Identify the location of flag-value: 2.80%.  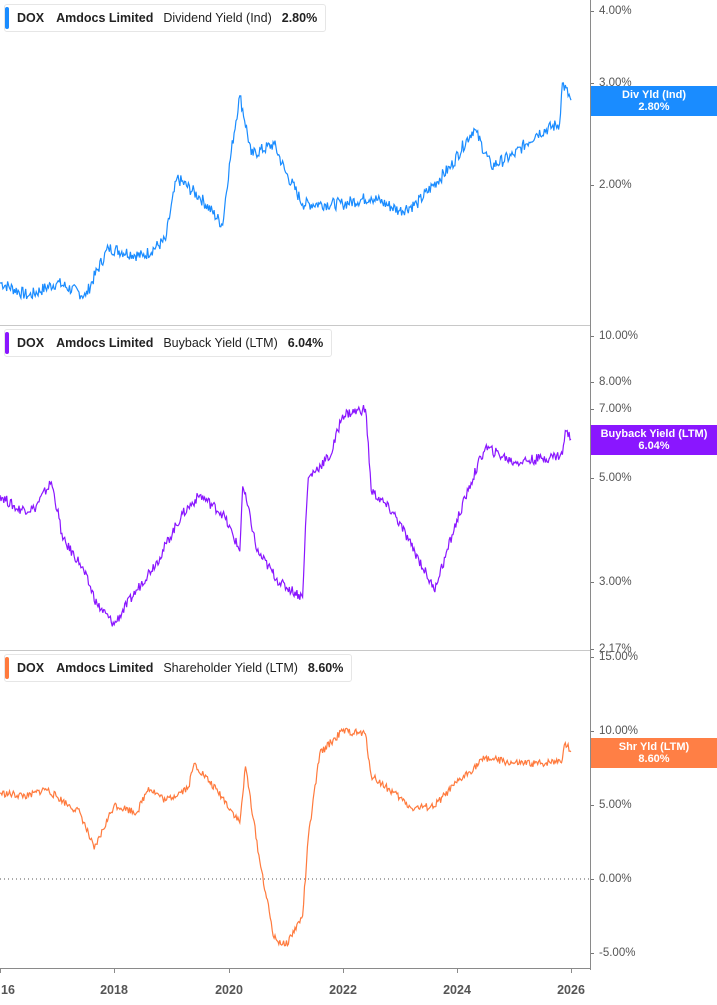
(654, 107).